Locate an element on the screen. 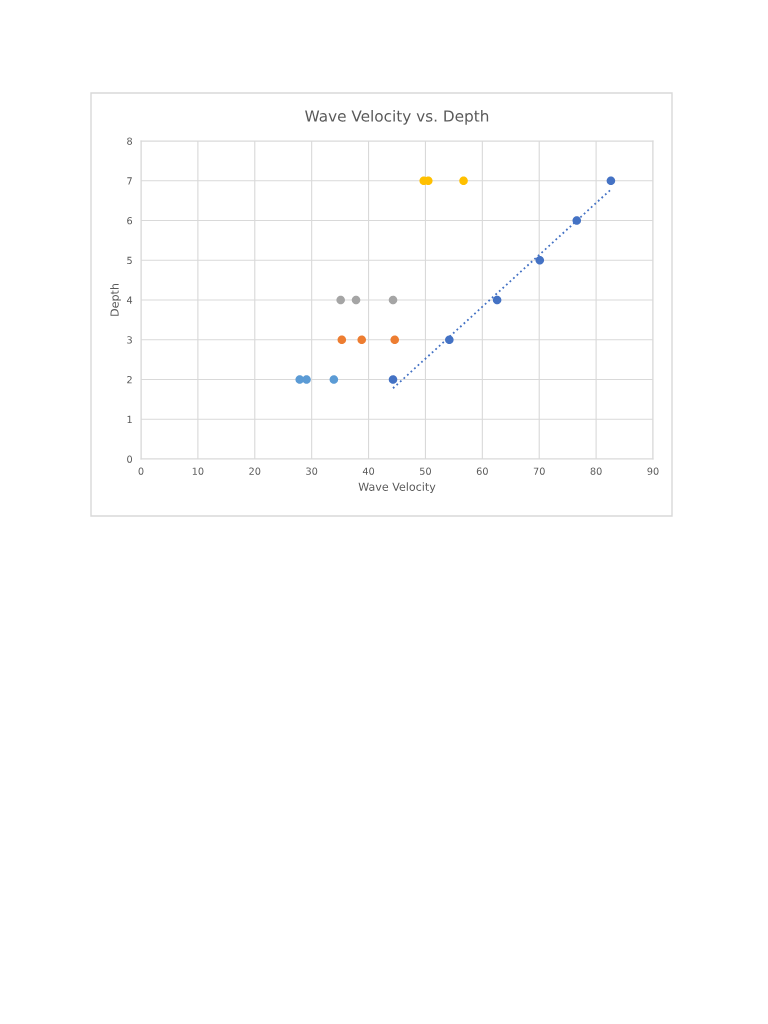 Image resolution: width=768 pixels, height=1024 pixels. y-axis-title: Depth is located at coordinates (115, 300).